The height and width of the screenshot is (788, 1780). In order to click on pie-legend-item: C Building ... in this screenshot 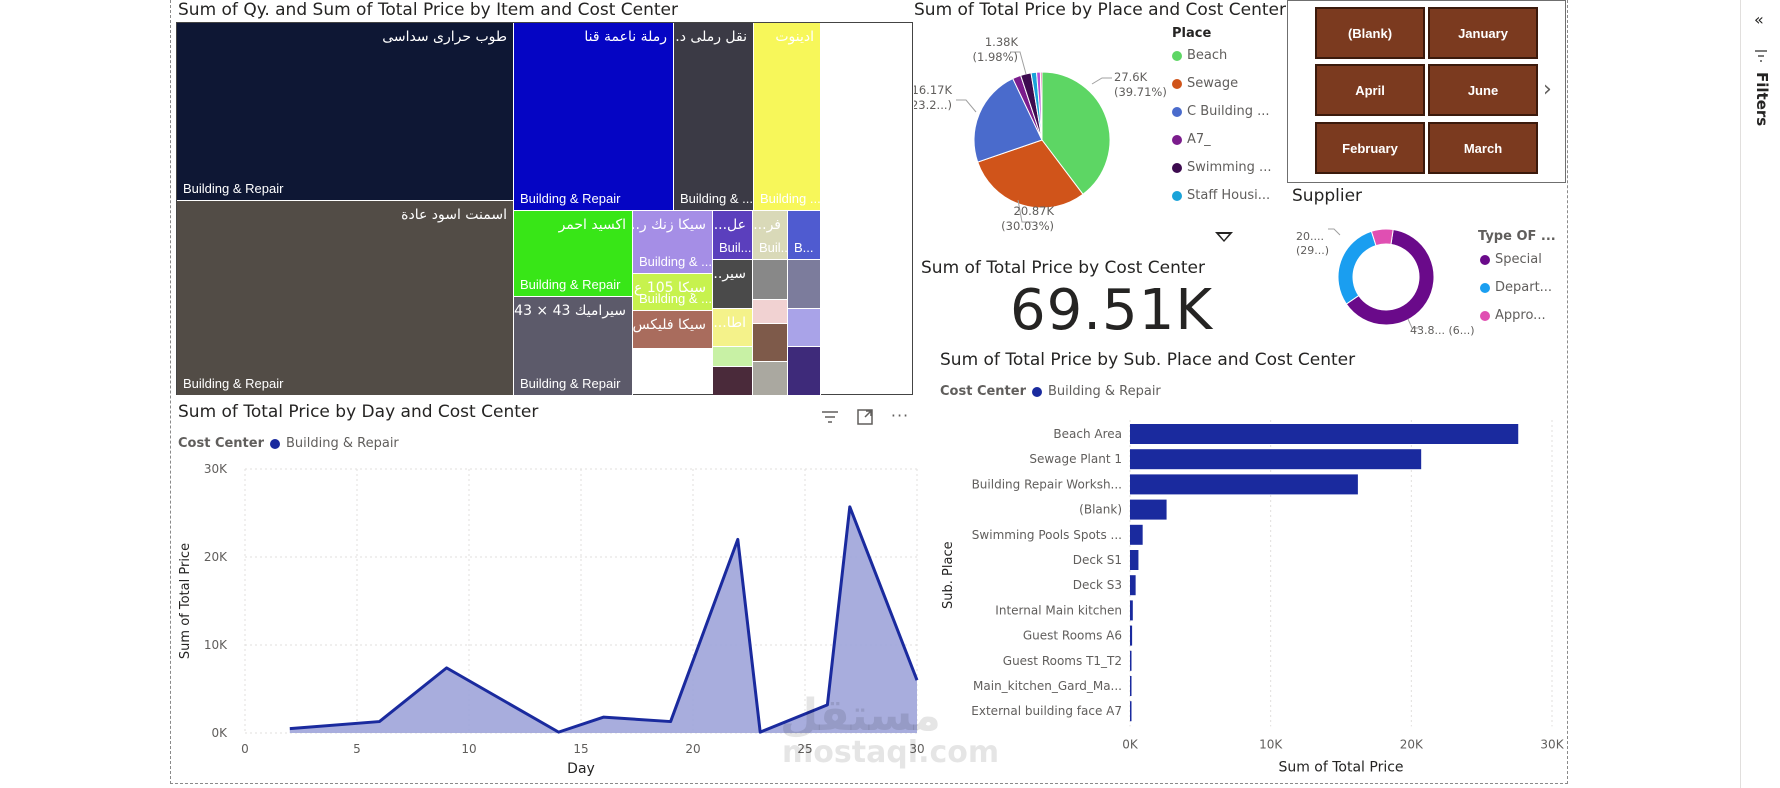, I will do `click(1220, 111)`.